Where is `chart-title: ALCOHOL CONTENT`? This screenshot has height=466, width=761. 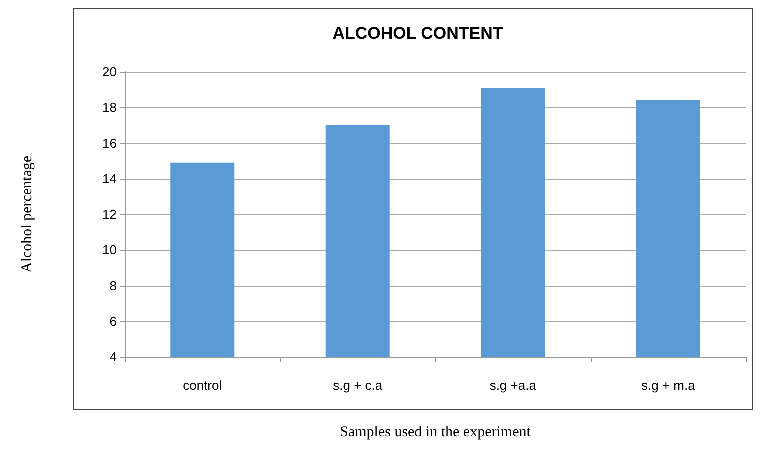
chart-title: ALCOHOL CONTENT is located at coordinates (418, 33).